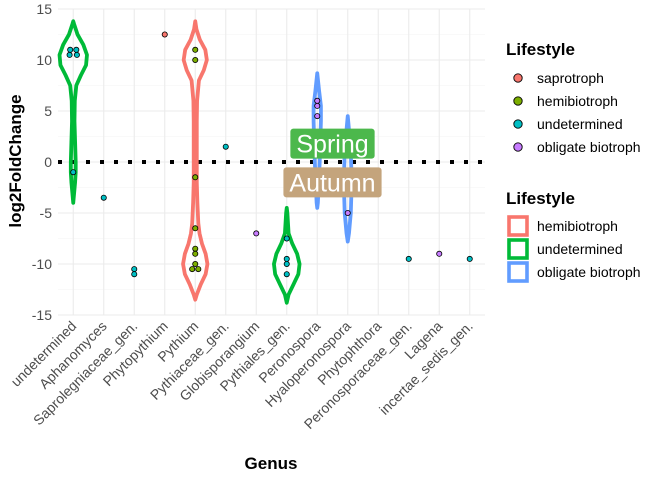  What do you see at coordinates (256, 233) in the screenshot?
I see `point-globisporangium` at bounding box center [256, 233].